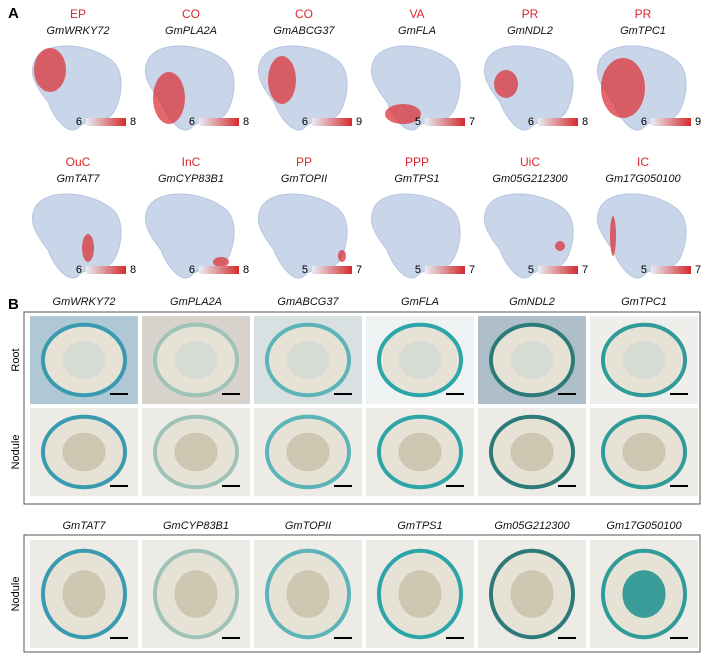  Describe the element at coordinates (417, 162) in the screenshot. I see `cell-type-label: PPP` at that location.